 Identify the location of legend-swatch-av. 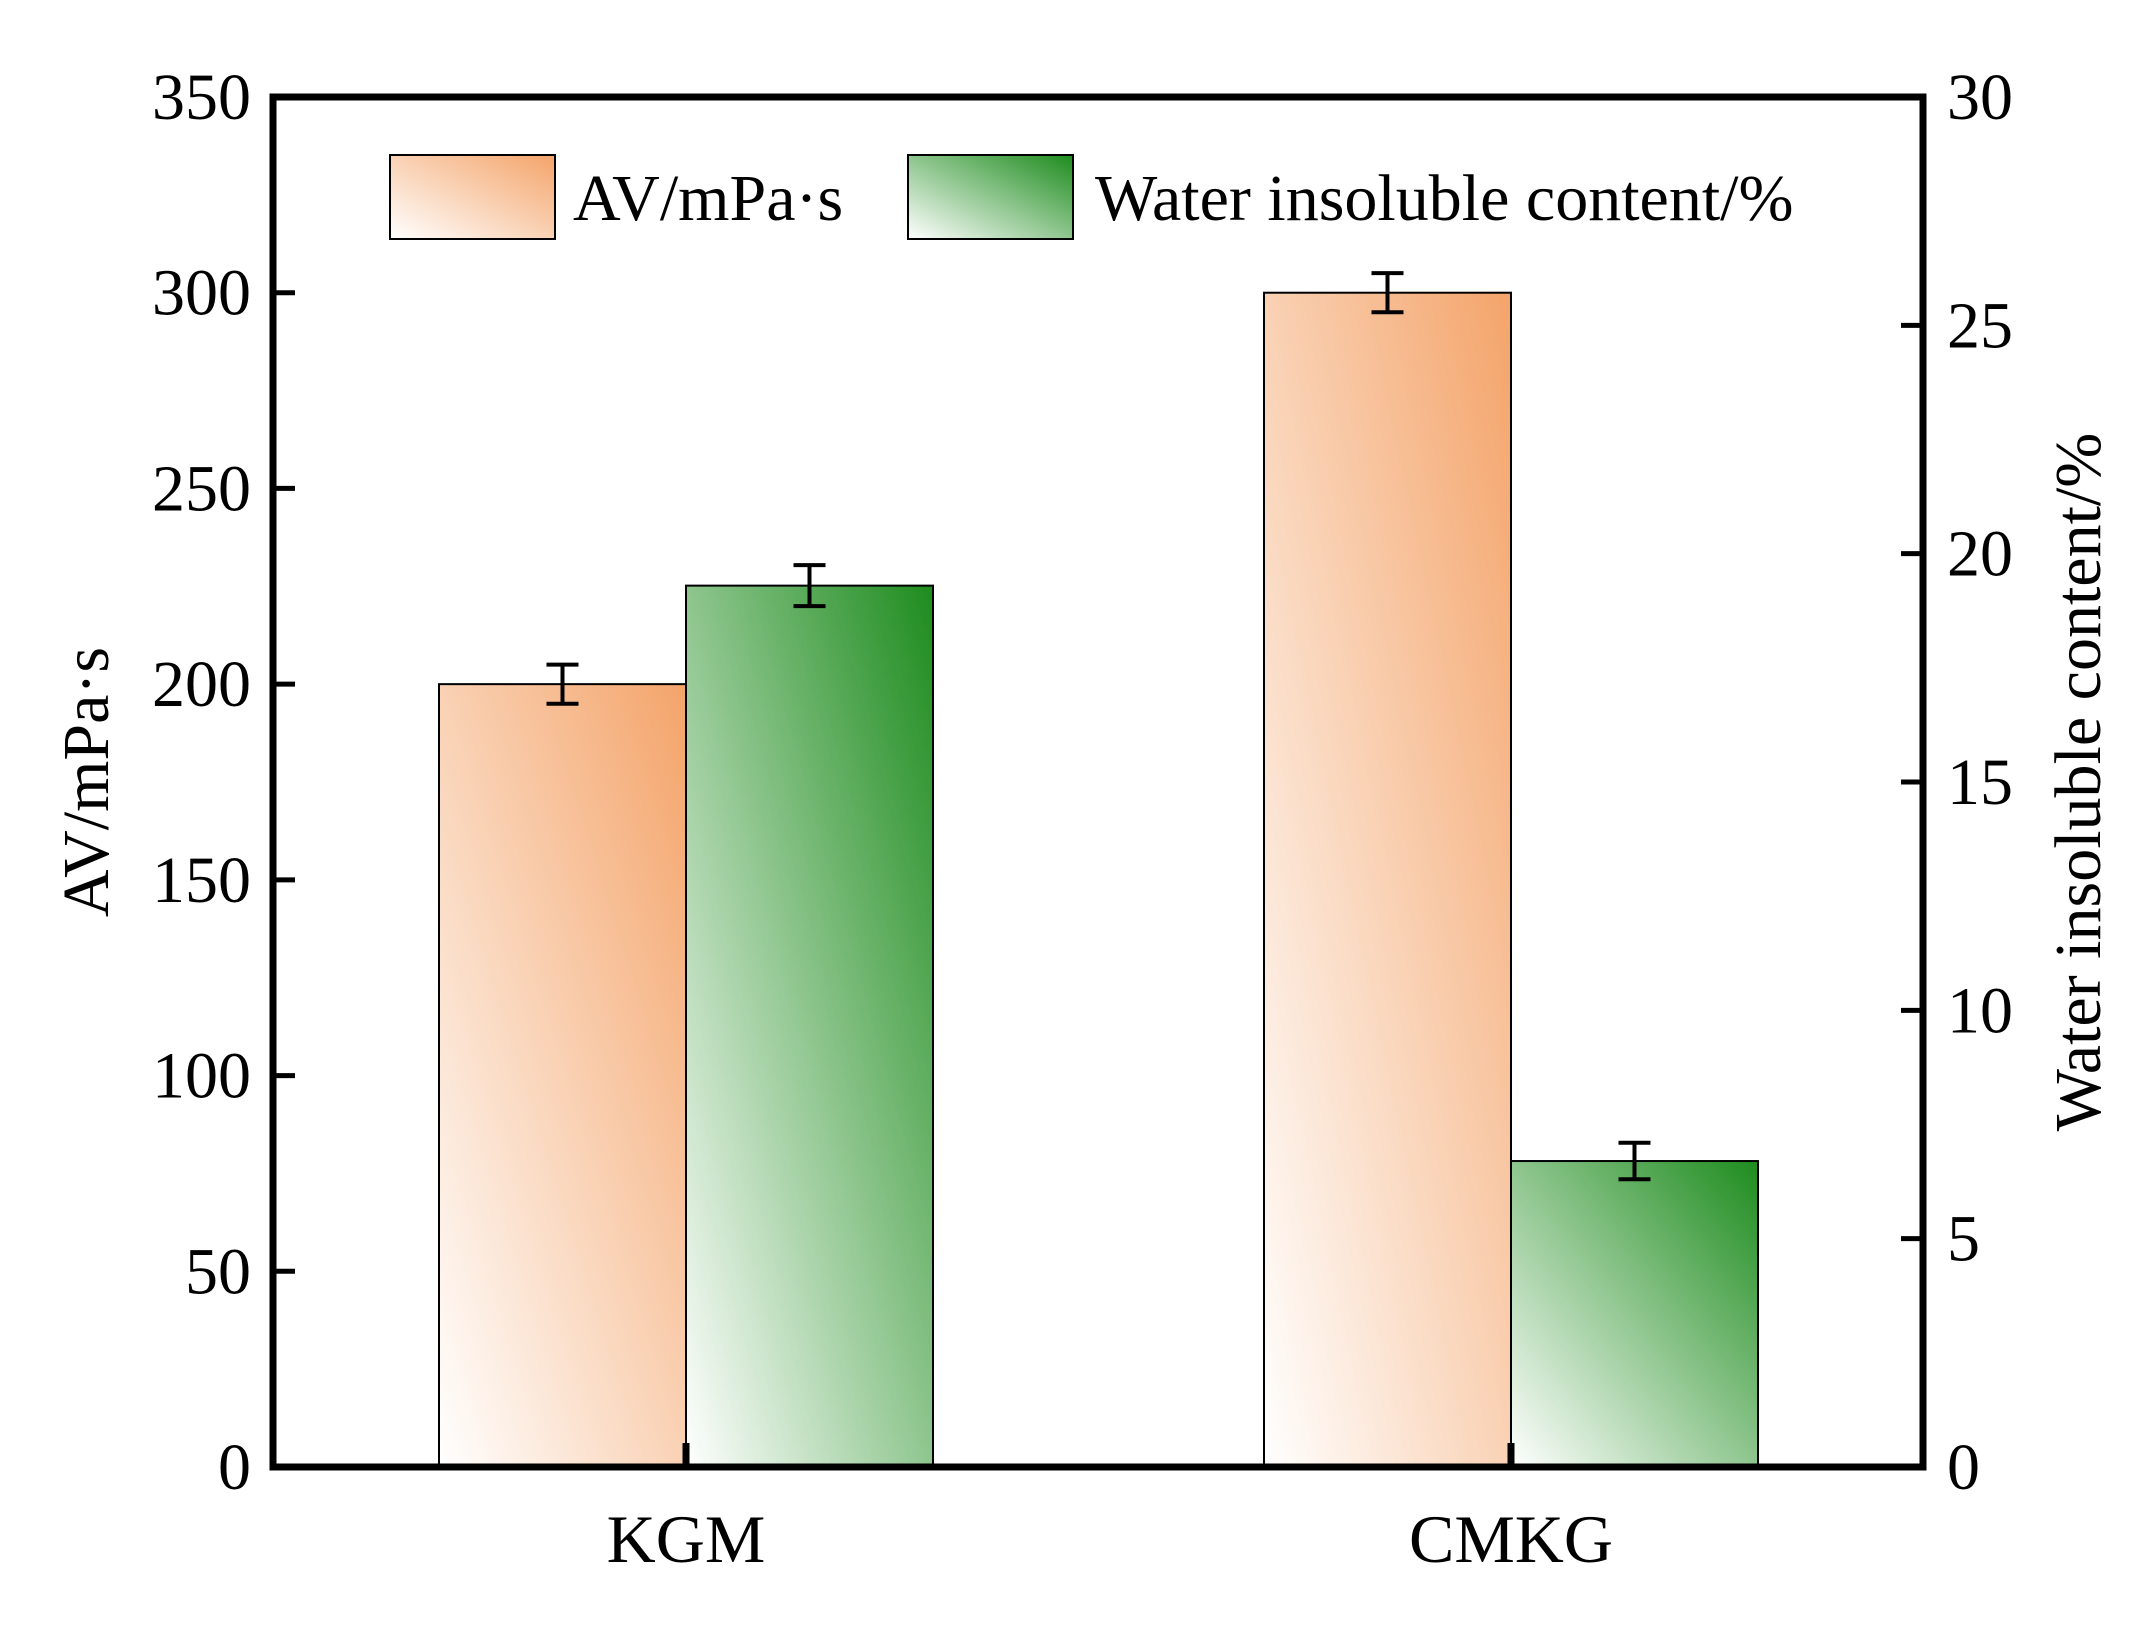
(472, 197).